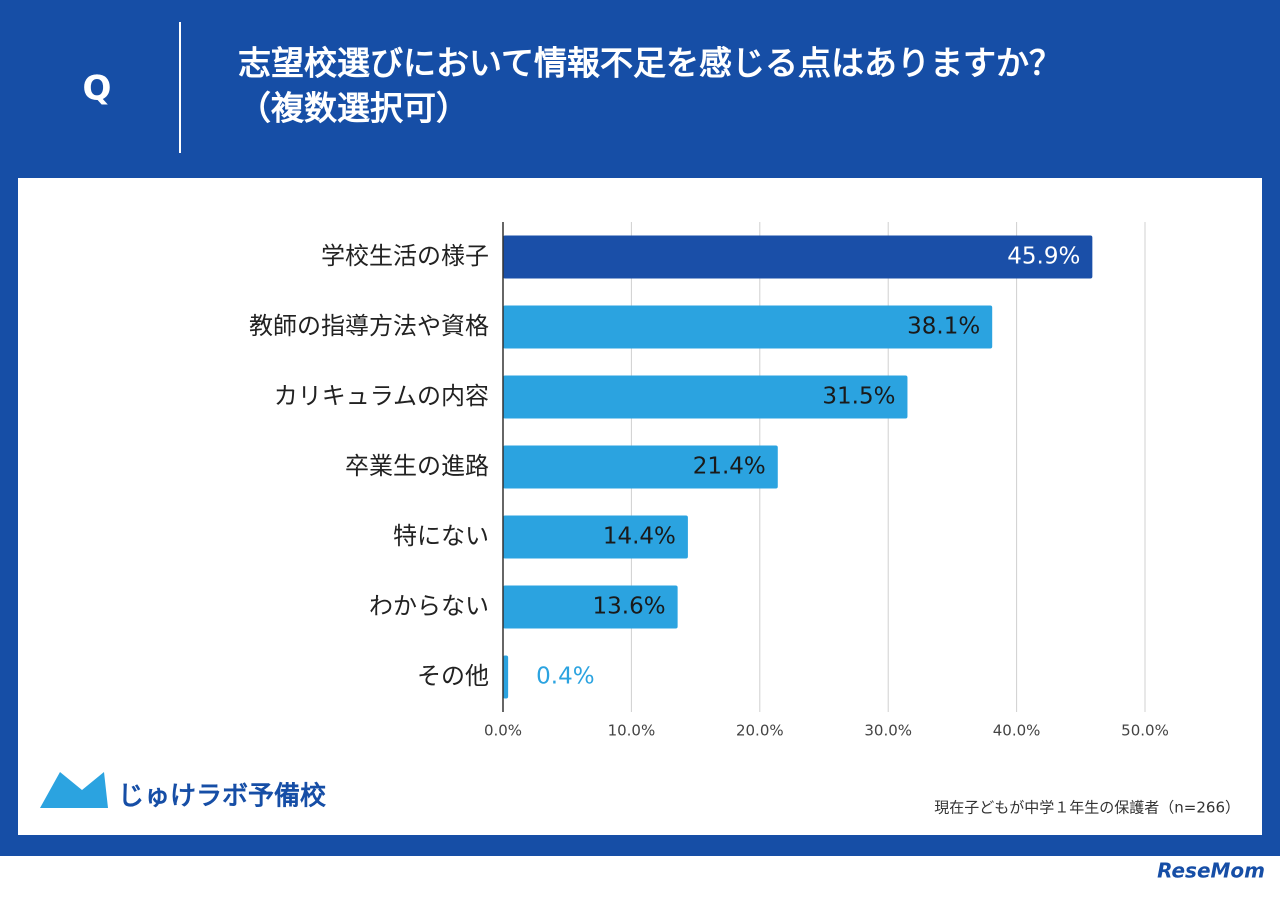  What do you see at coordinates (943, 327) in the screenshot?
I see `value-label: 38.1%` at bounding box center [943, 327].